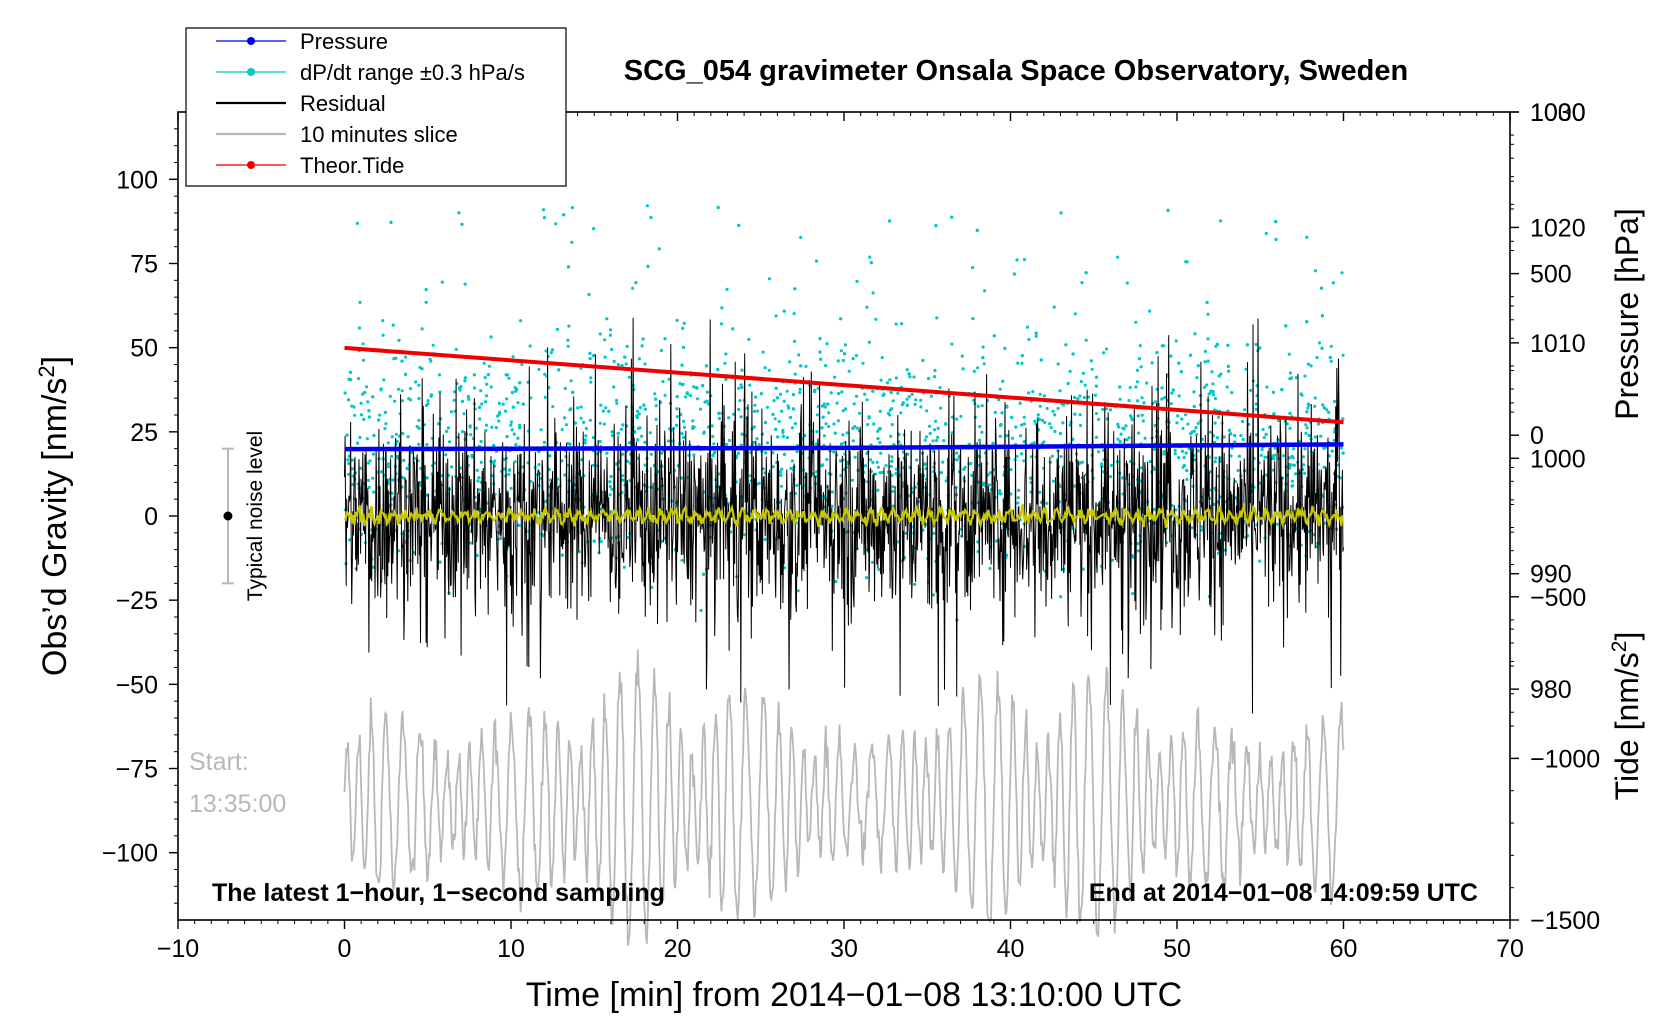 The height and width of the screenshot is (1020, 1676). Describe the element at coordinates (376, 107) in the screenshot. I see `legend-box` at that location.